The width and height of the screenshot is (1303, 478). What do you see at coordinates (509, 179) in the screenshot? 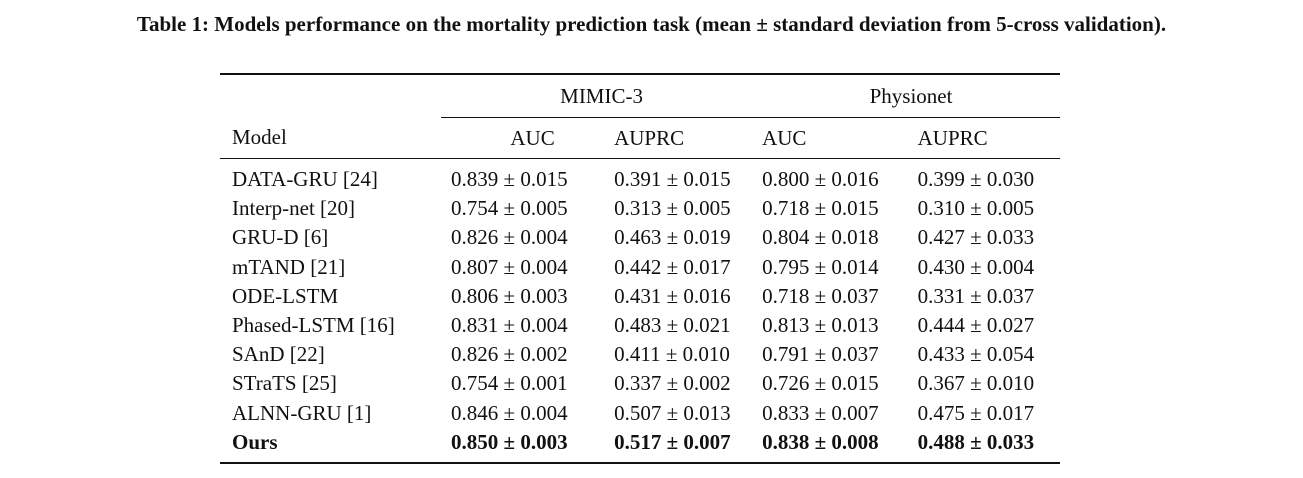
I see `mimic-auc-cell: 0.839 ± 0.015` at bounding box center [509, 179].